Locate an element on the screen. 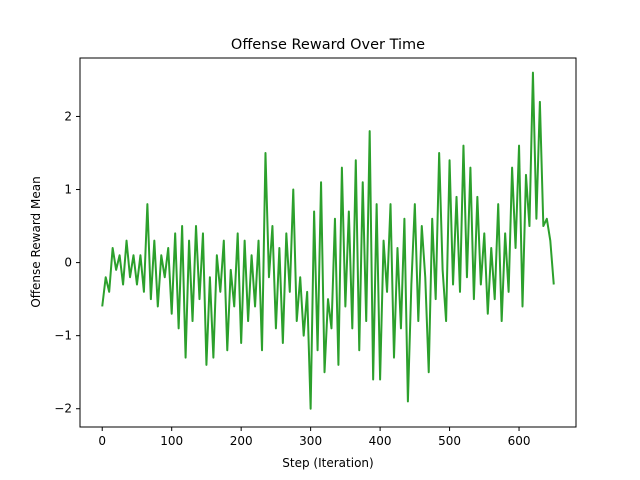 This screenshot has height=480, width=640. y-tick-label: 2 is located at coordinates (68, 116).